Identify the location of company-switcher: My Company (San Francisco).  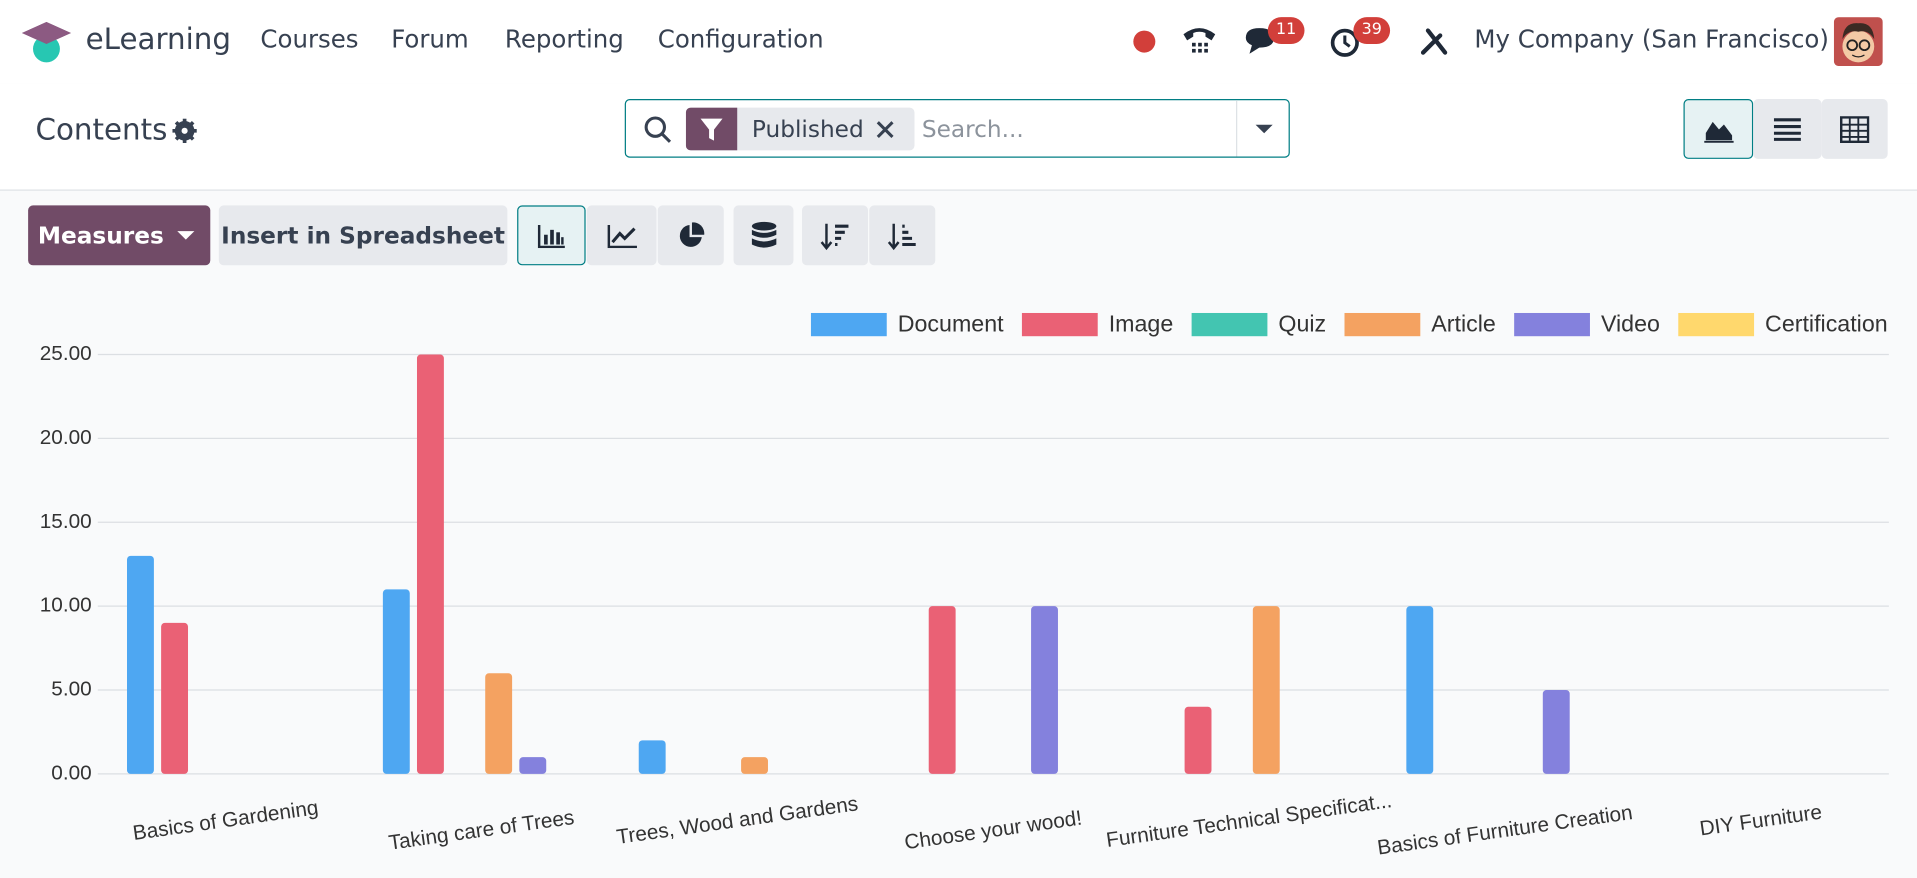
(1651, 39).